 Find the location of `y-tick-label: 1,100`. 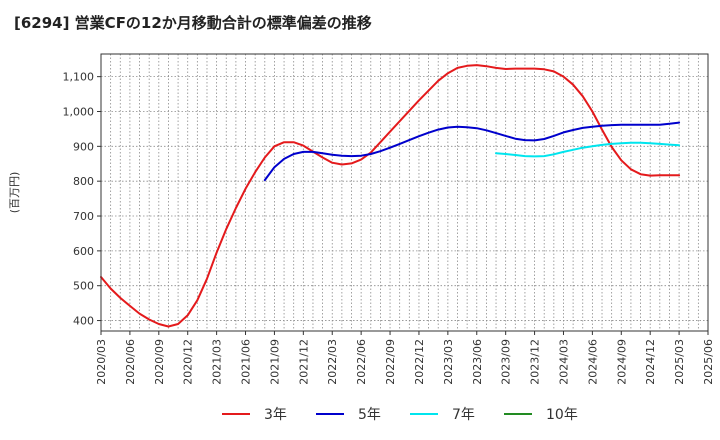

y-tick-label: 1,100 is located at coordinates (79, 77).